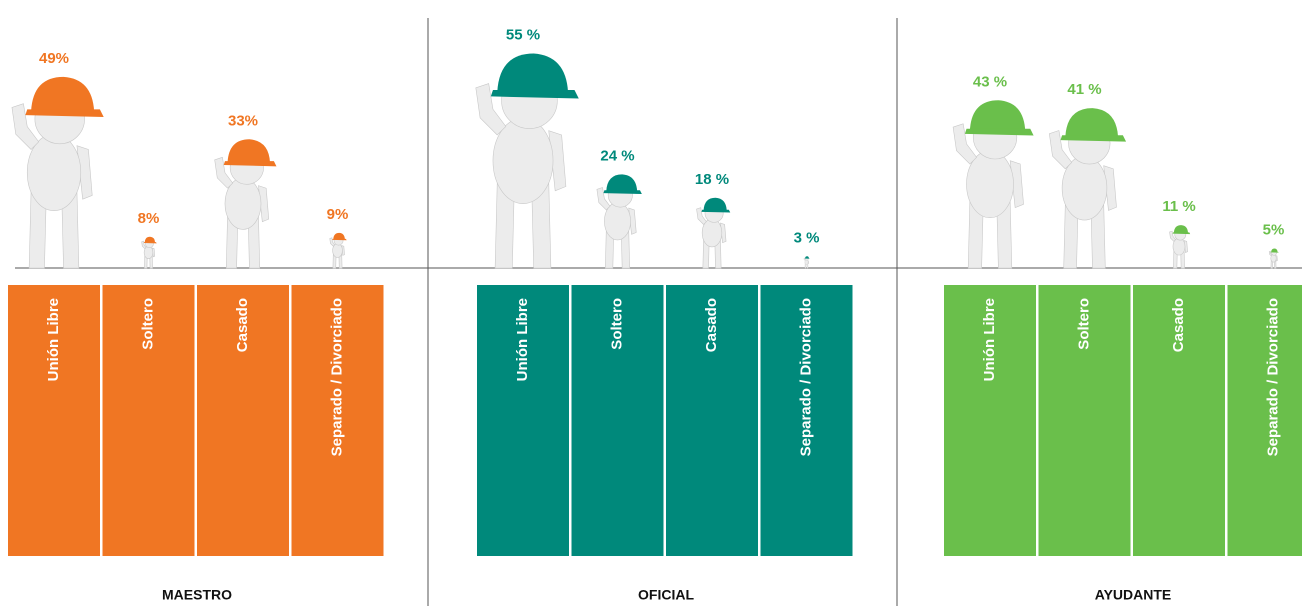  I want to click on value-label: 43 %, so click(990, 81).